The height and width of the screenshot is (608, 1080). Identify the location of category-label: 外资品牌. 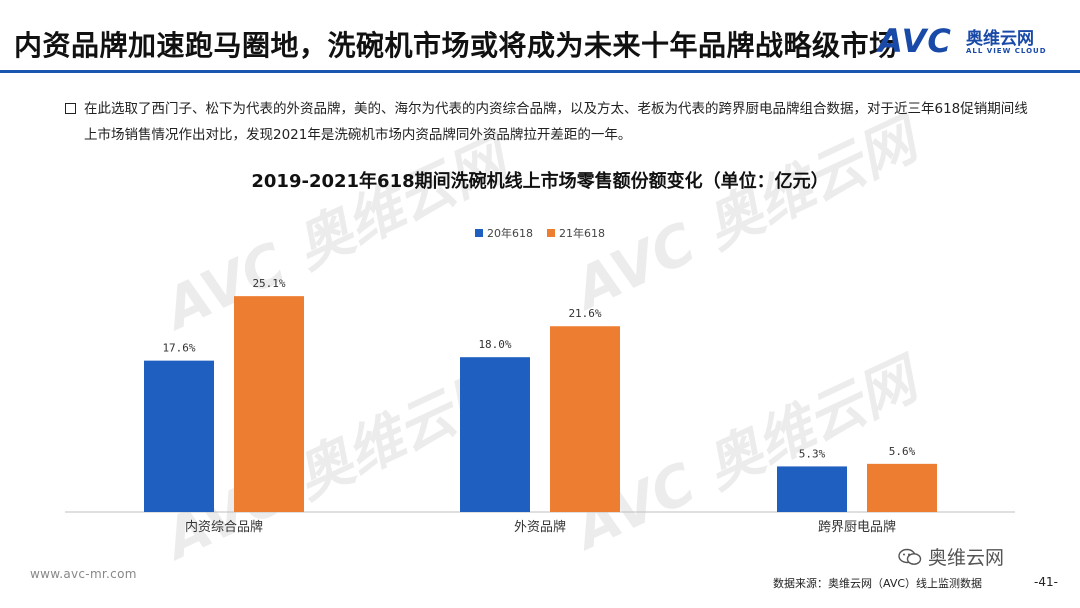
(540, 527).